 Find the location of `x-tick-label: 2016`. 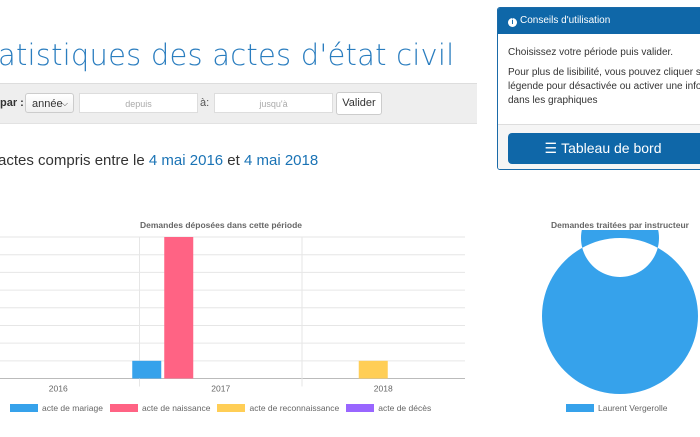

x-tick-label: 2016 is located at coordinates (58, 389).